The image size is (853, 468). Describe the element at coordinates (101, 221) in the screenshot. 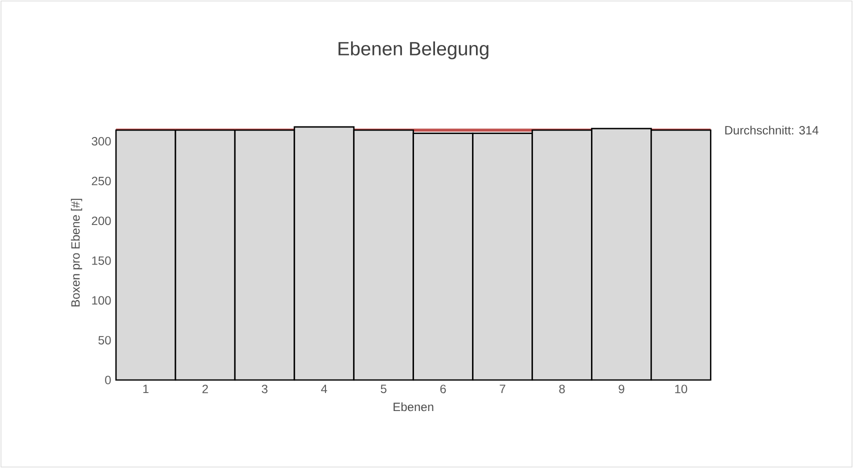

I see `y-tick-label: 200` at that location.